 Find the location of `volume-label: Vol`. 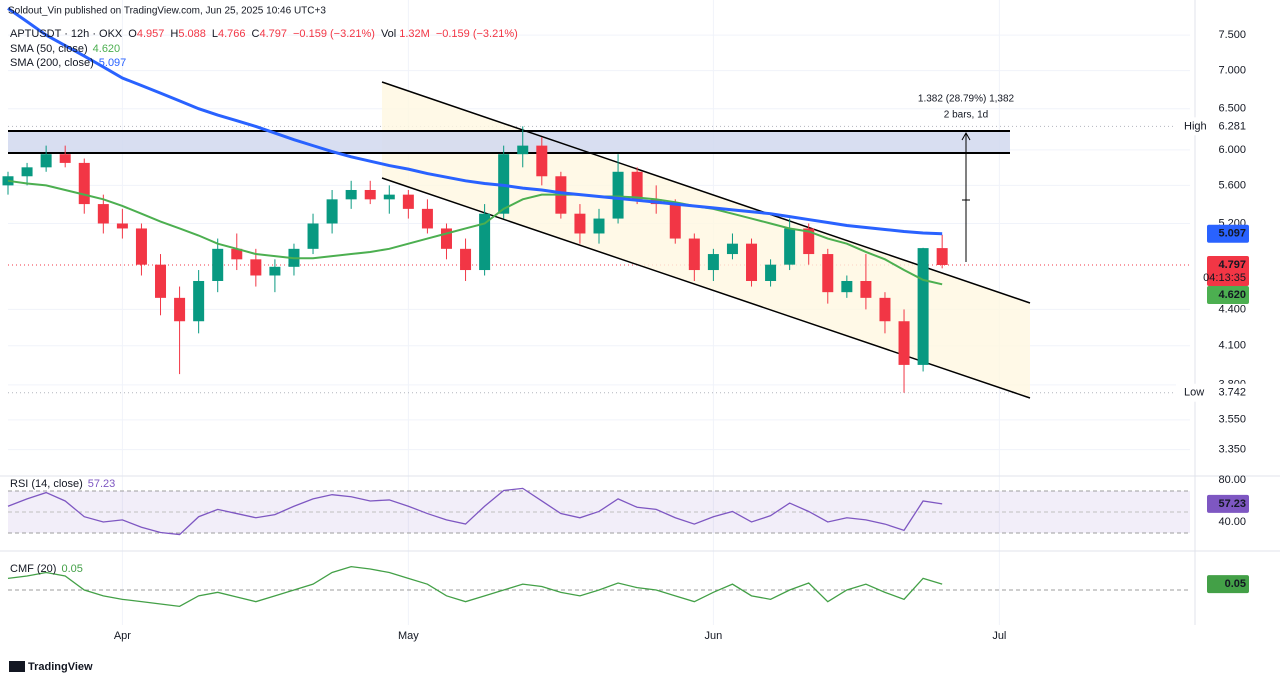

volume-label: Vol is located at coordinates (388, 34).